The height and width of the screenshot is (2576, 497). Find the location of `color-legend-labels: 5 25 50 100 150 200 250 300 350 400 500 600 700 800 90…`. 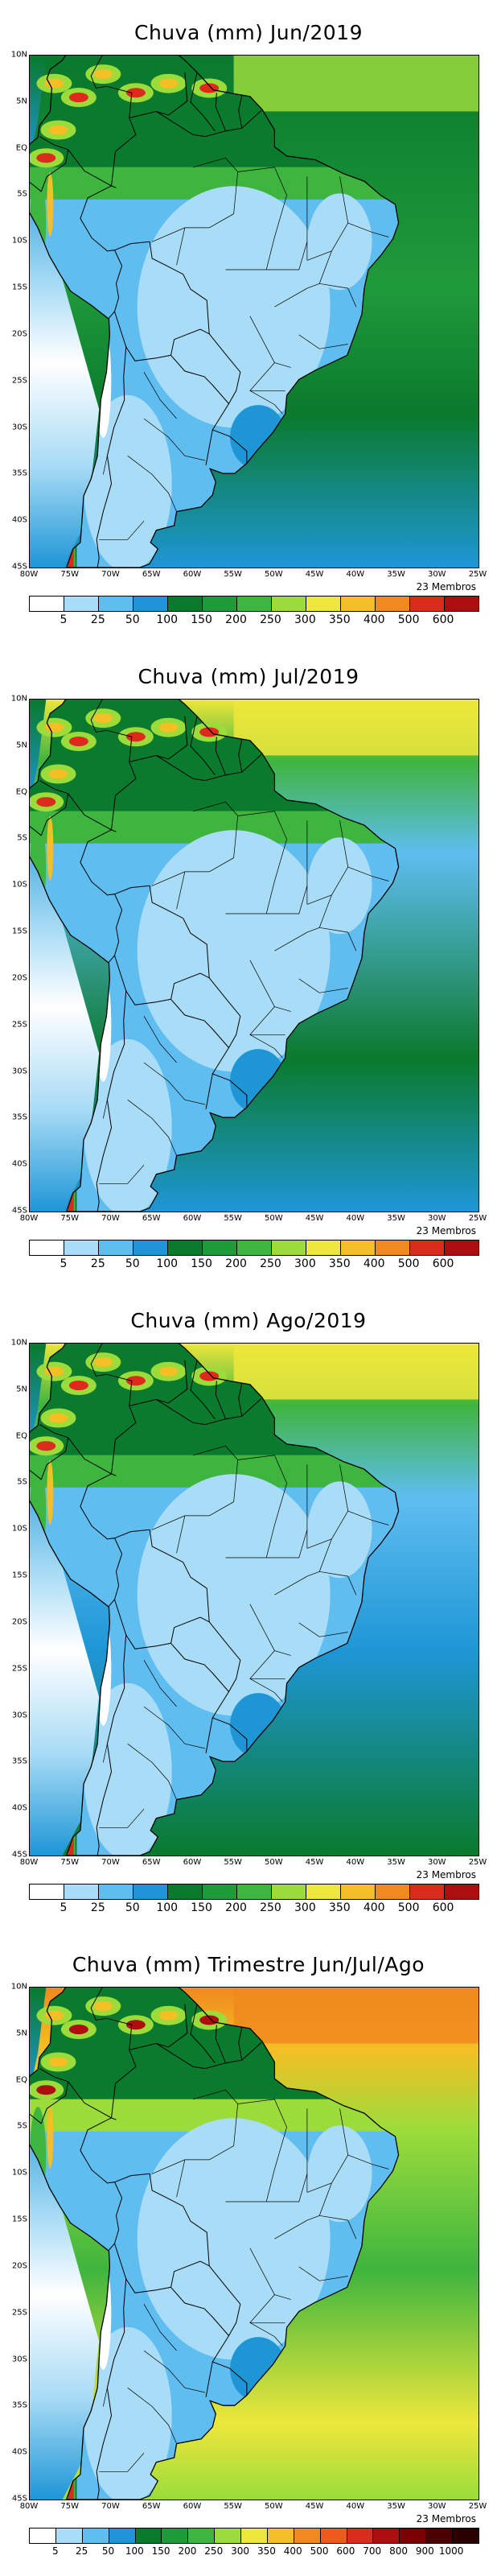

color-legend-labels: 5 25 50 100 150 200 250 300 350 400 500 600 700 800 90… is located at coordinates (253, 2551).